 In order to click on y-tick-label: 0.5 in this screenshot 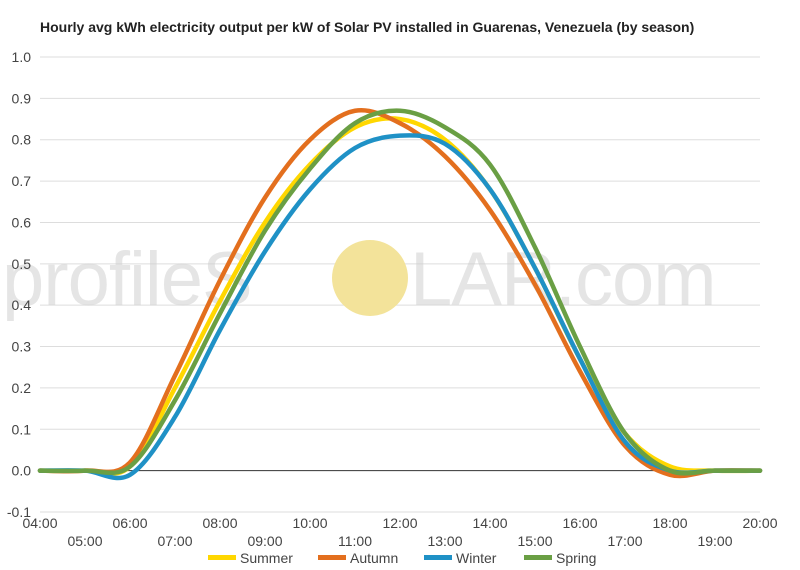, I will do `click(22, 264)`.